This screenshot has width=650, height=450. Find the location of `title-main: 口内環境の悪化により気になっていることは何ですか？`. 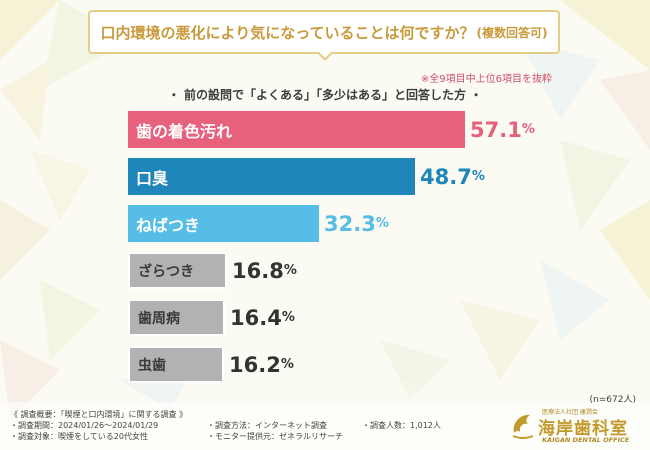

title-main: 口内環境の悪化により気になっていることは何ですか？ is located at coordinates (287, 32).